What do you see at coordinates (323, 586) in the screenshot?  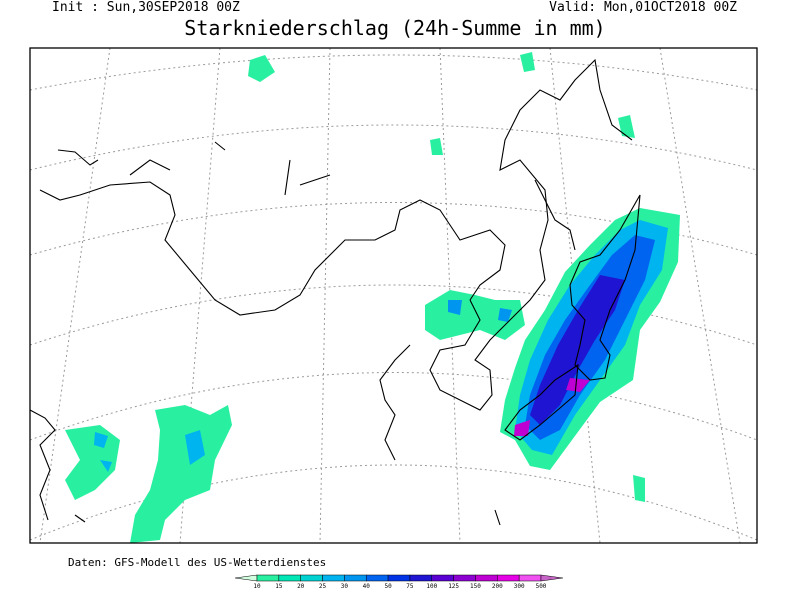 I see `colorbar-label: 25` at bounding box center [323, 586].